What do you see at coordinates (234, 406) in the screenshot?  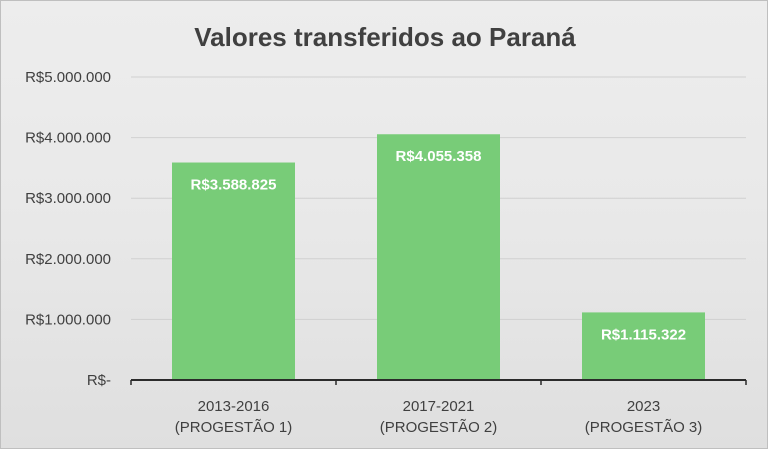 I see `x-tick-label: 2013-2016` at bounding box center [234, 406].